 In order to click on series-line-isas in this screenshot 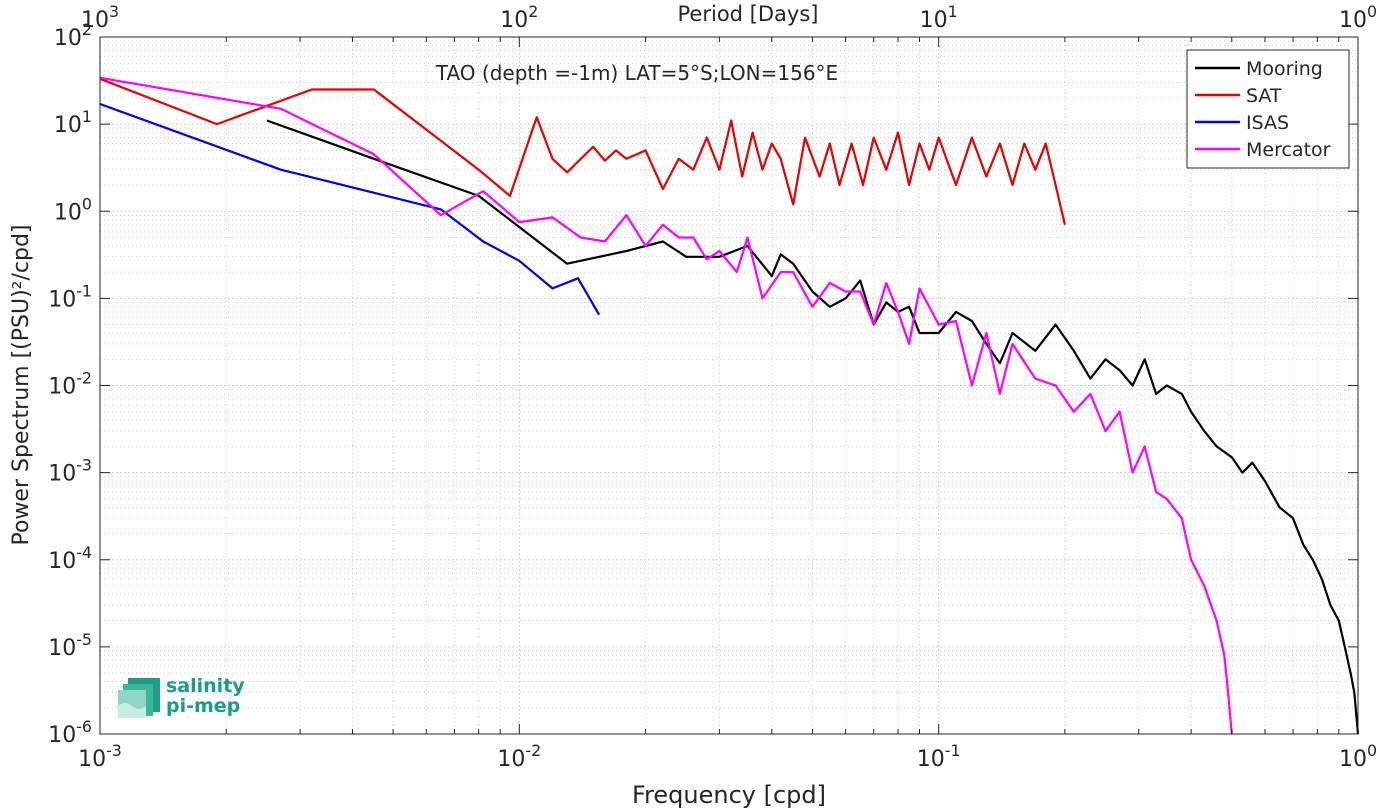, I will do `click(350, 209)`.